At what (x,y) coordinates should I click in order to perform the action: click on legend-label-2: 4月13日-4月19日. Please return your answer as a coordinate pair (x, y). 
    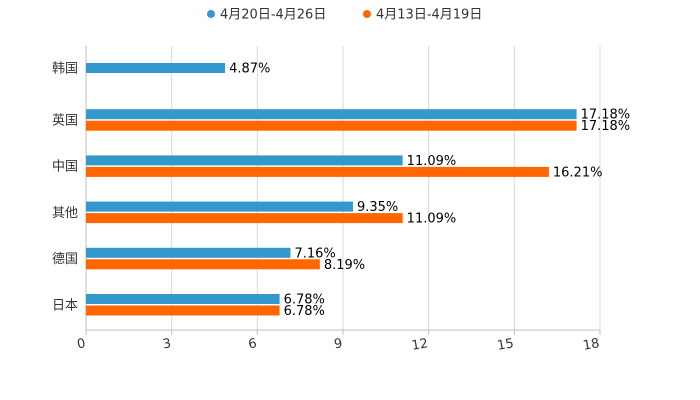
    Looking at the image, I should click on (429, 15).